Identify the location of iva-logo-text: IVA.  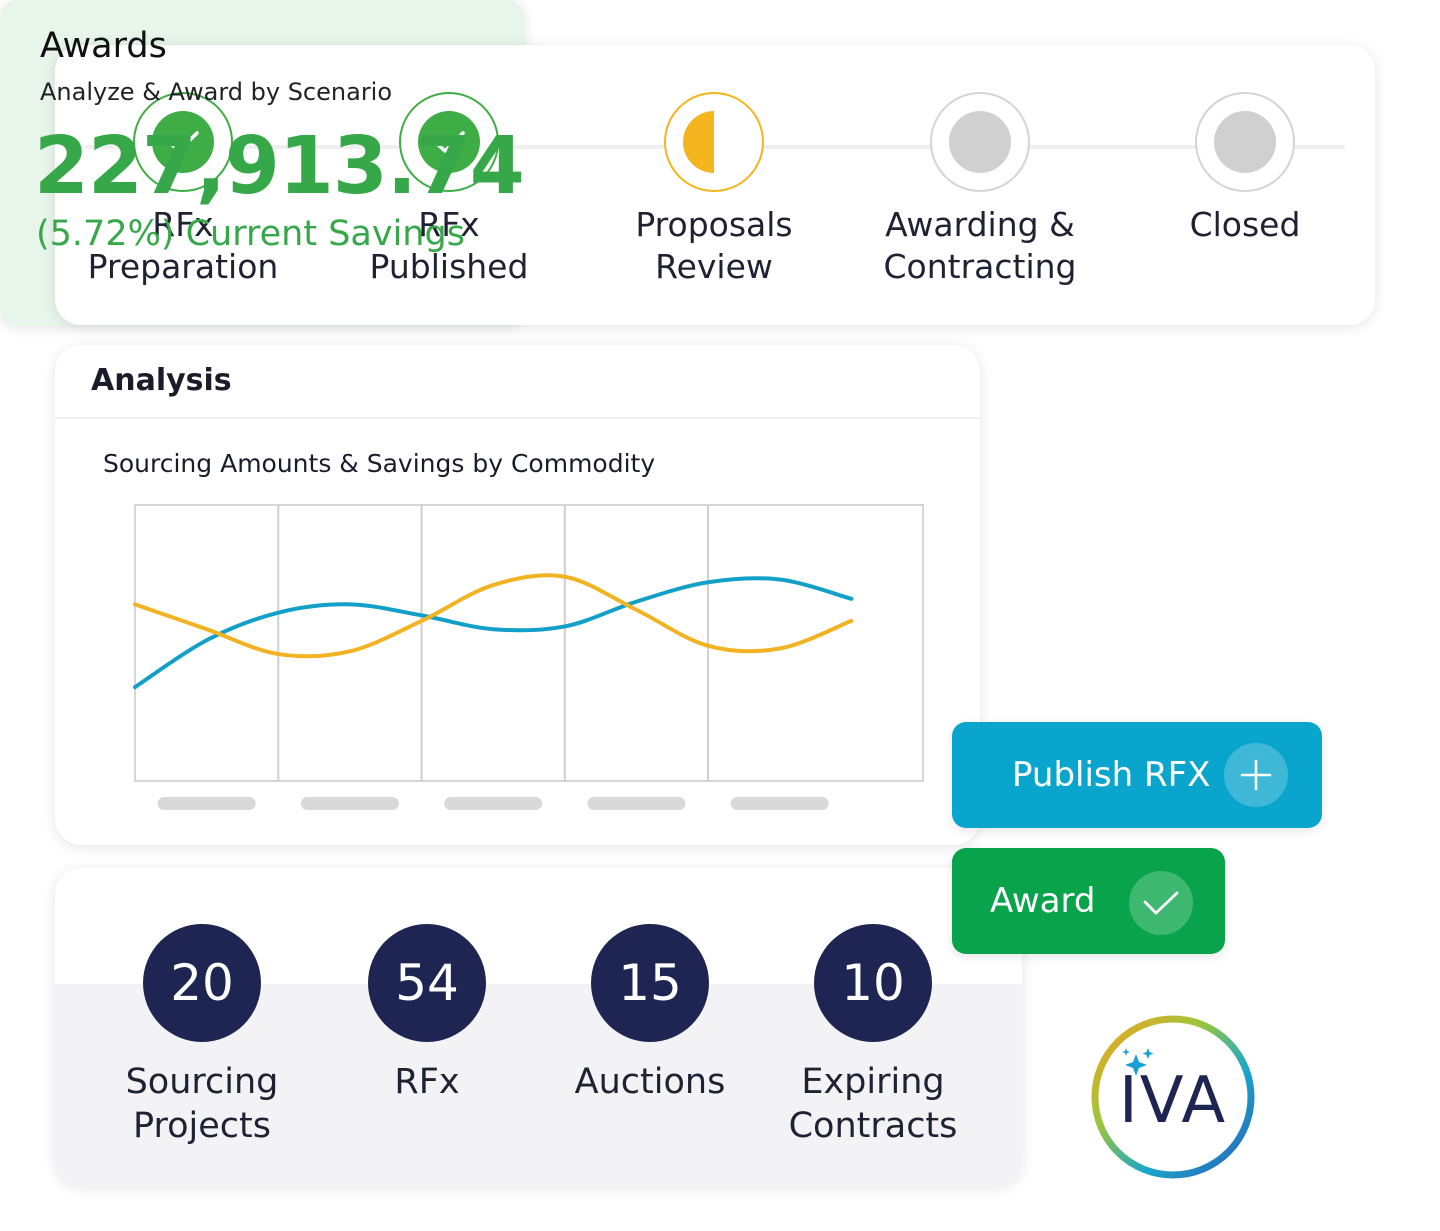
(1173, 1101).